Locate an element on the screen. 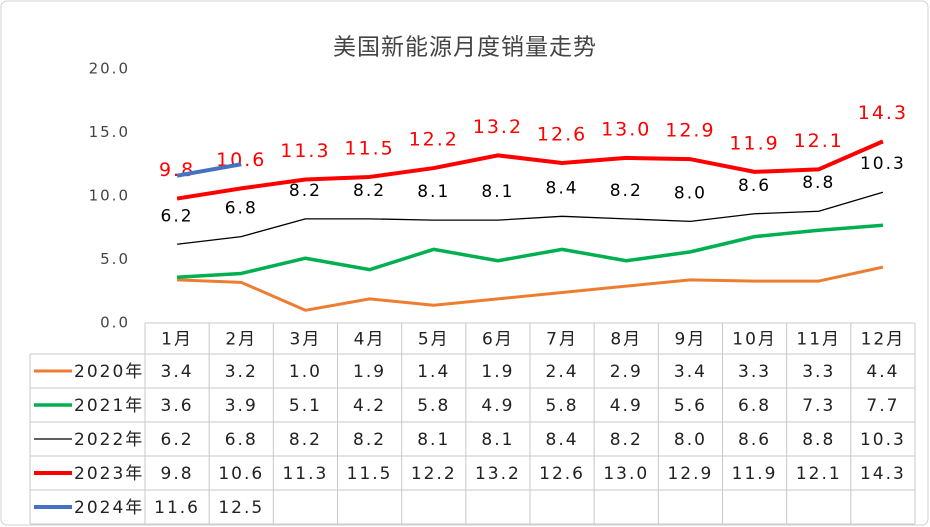 This screenshot has width=930, height=527. table-cell: 10.3 is located at coordinates (883, 440).